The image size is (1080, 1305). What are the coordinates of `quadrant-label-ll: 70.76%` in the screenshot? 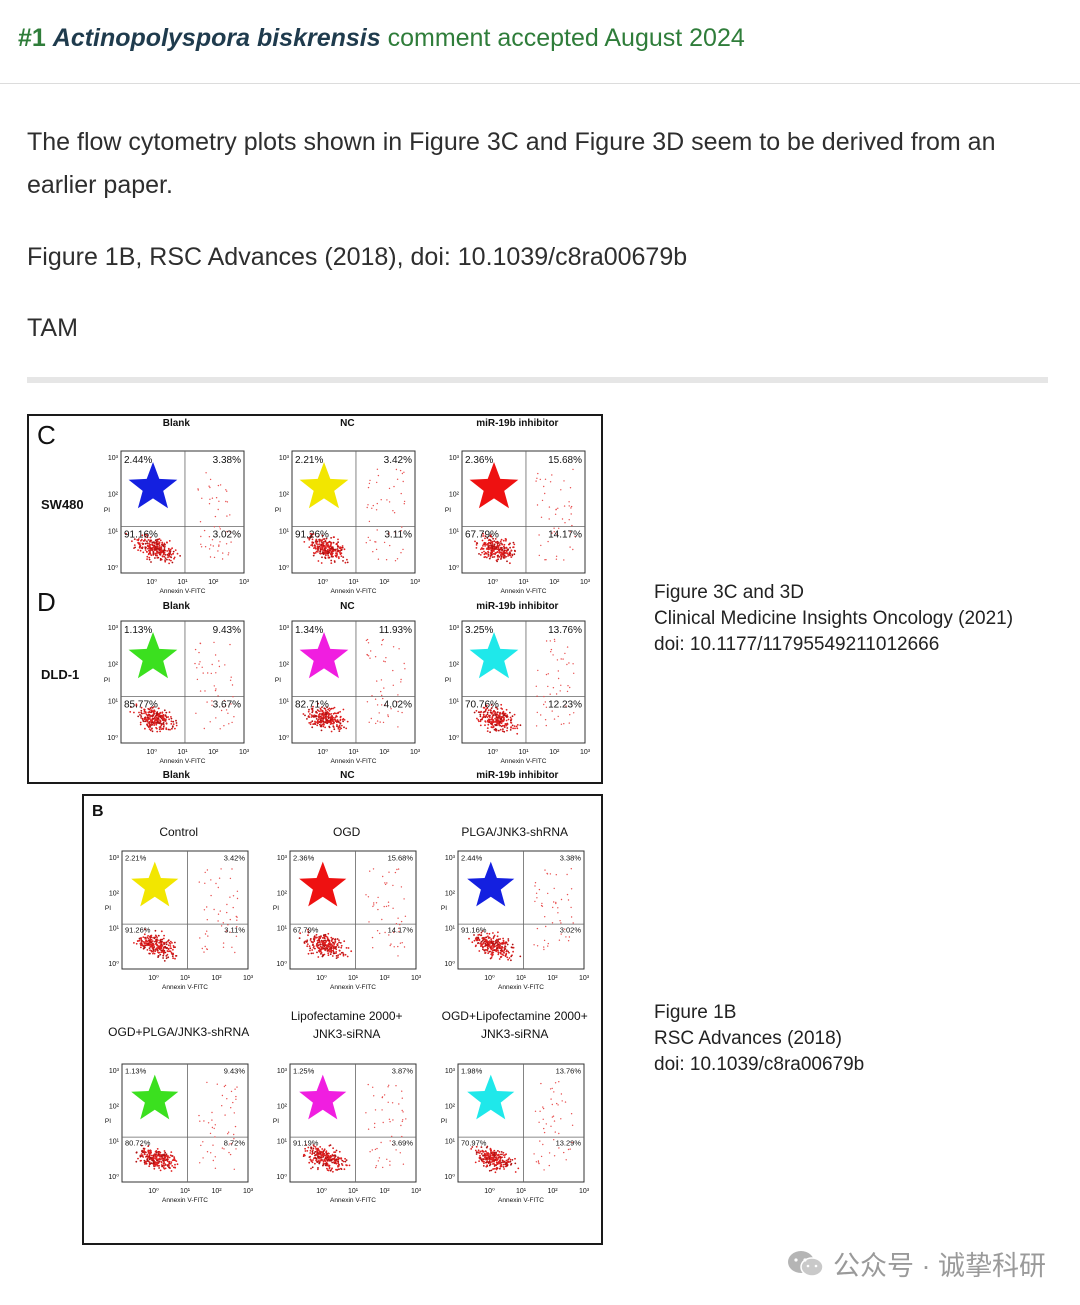 It's located at (482, 705).